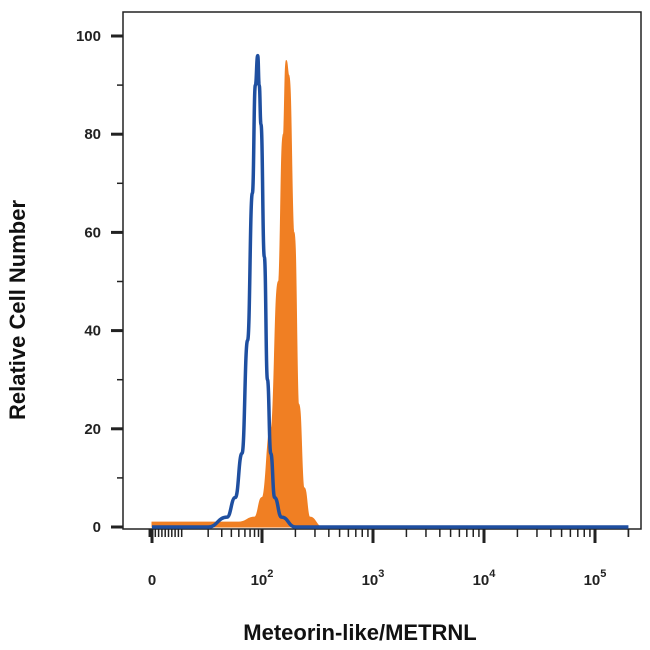 Image resolution: width=650 pixels, height=650 pixels. What do you see at coordinates (262, 578) in the screenshot?
I see `x-tick-label: 10²` at bounding box center [262, 578].